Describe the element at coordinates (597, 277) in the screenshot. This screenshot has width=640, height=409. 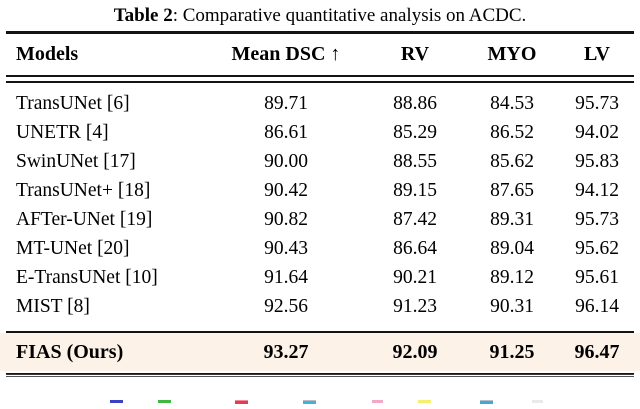
I see `lv-cell: 95.61` at that location.